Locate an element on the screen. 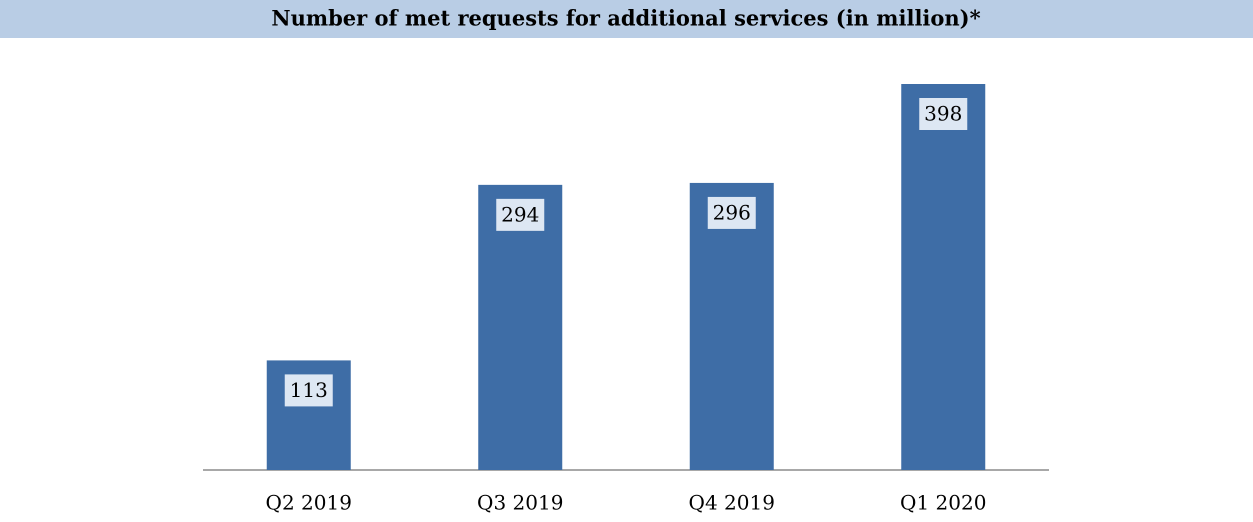  data-label: 294 is located at coordinates (520, 214).